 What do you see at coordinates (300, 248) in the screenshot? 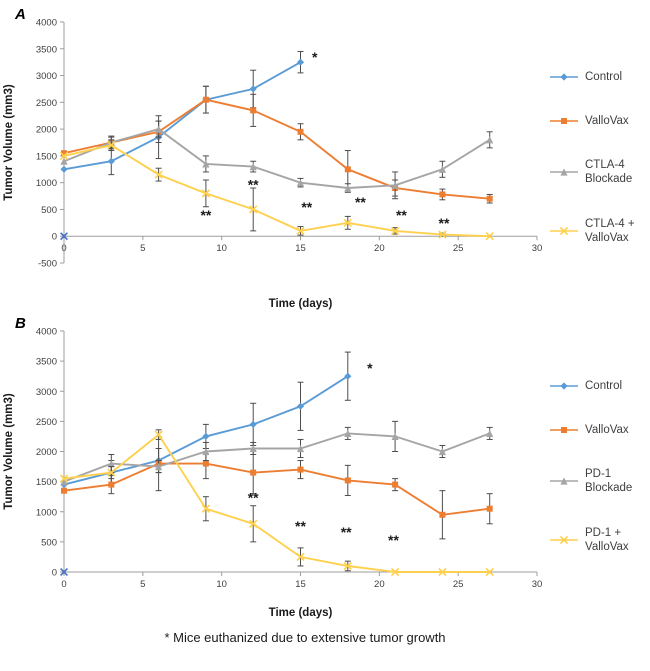
I see `x-tick-label: 15` at bounding box center [300, 248].